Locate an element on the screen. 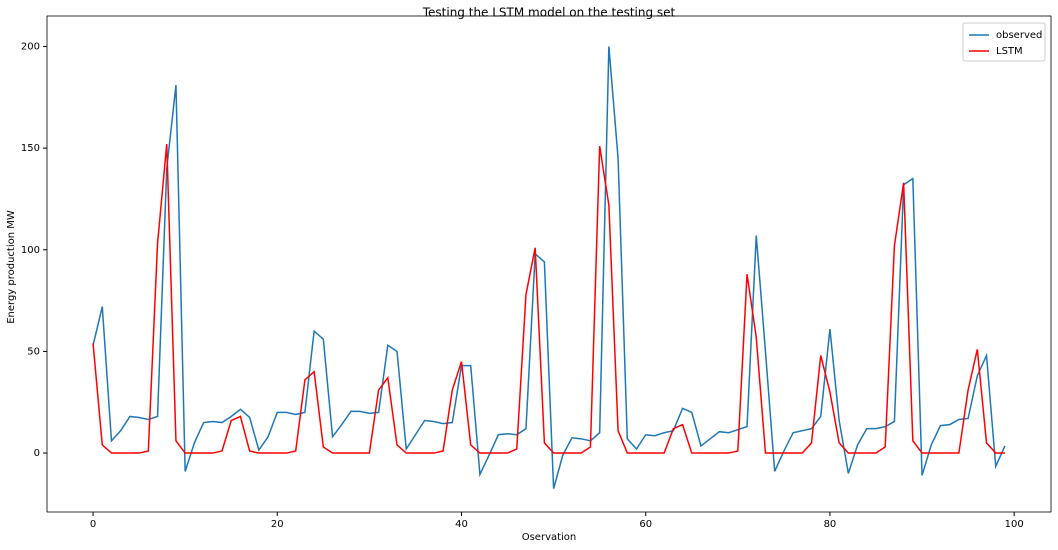 The height and width of the screenshot is (550, 1058). y-tick-label: 200 is located at coordinates (30, 46).